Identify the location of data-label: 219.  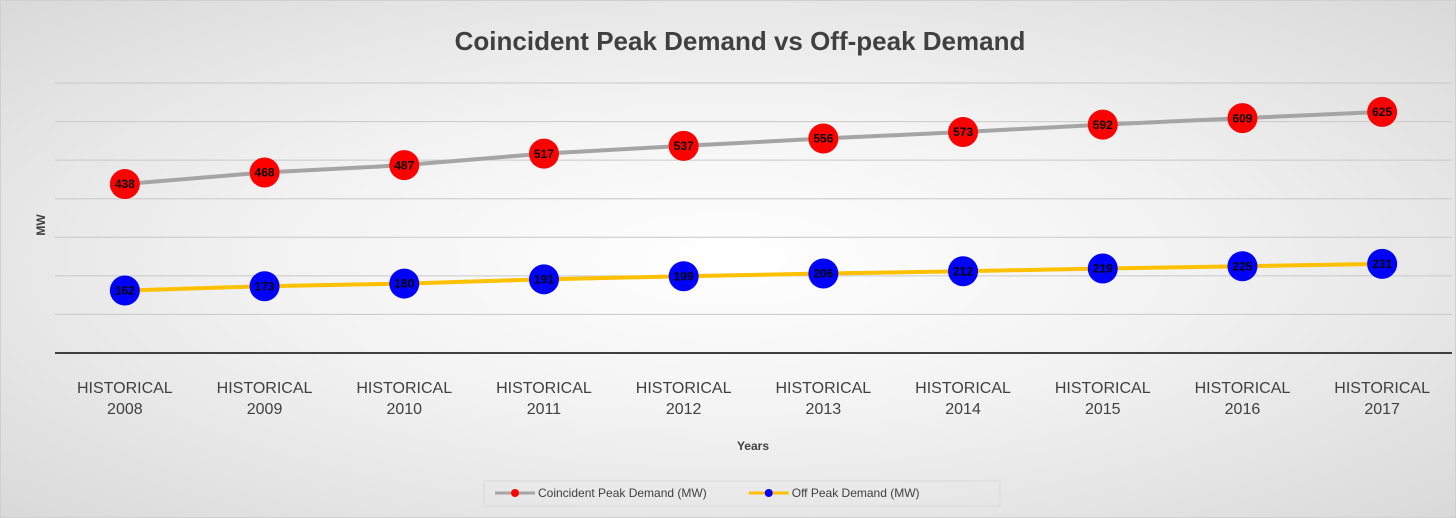
(1103, 269).